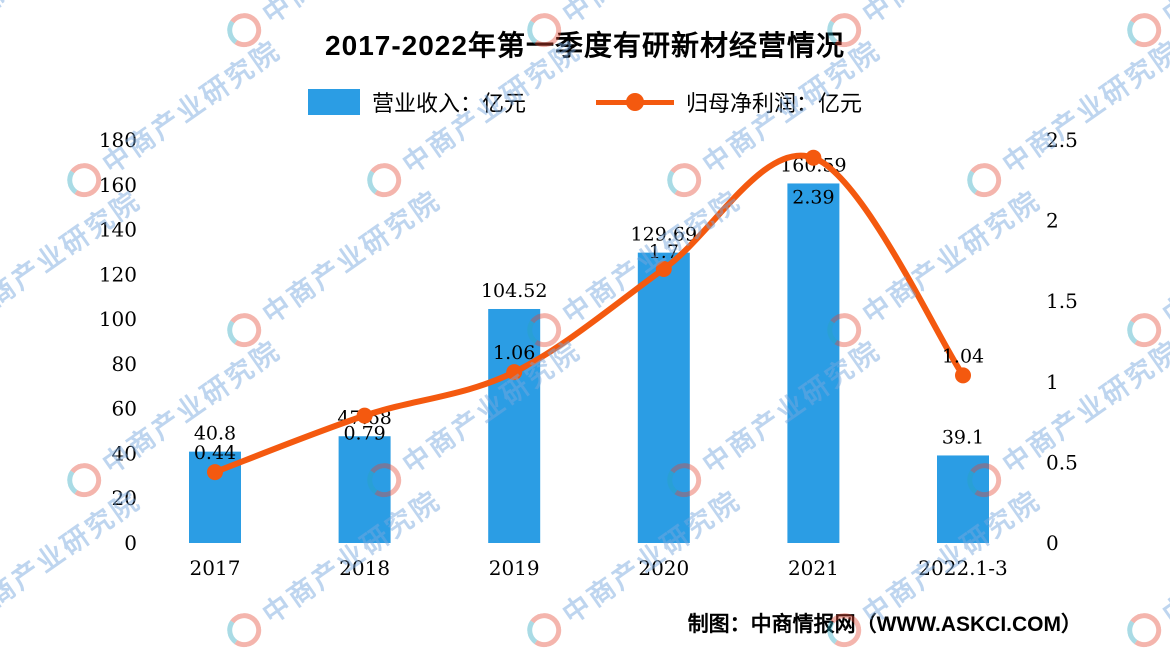 The image size is (1170, 654). What do you see at coordinates (813, 568) in the screenshot?
I see `x-axis-label: 2021` at bounding box center [813, 568].